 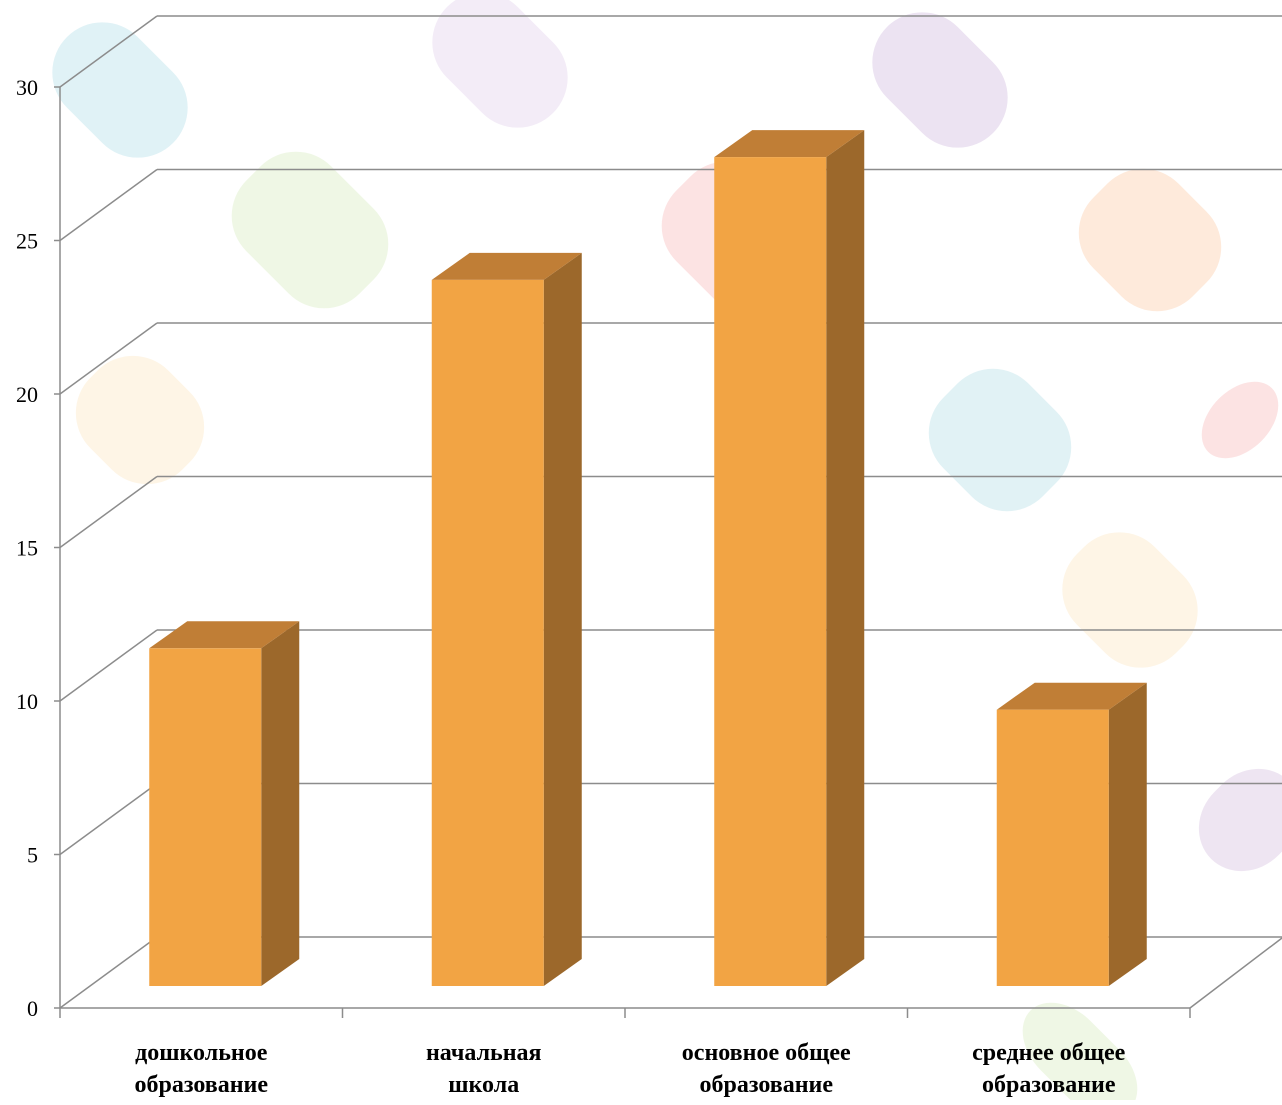 I want to click on x-category-label: начальная школа, so click(x=484, y=1069).